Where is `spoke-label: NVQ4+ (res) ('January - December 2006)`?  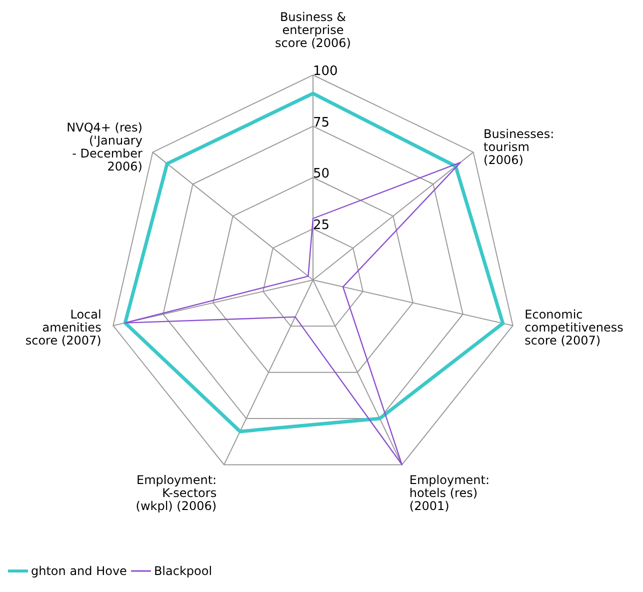 spoke-label: NVQ4+ (res) ('January - December 2006) is located at coordinates (104, 147).